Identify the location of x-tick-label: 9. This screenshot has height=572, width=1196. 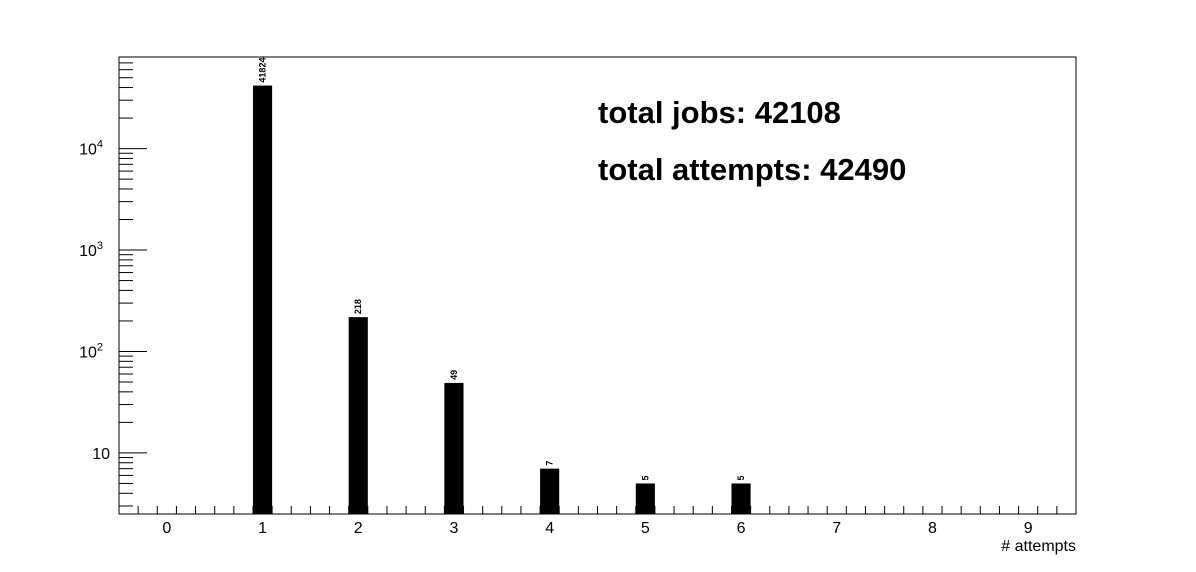
(1028, 528).